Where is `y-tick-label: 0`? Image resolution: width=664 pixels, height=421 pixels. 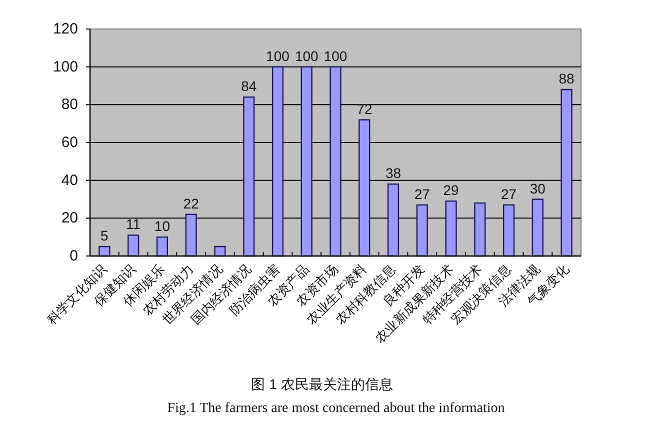 y-tick-label: 0 is located at coordinates (74, 256).